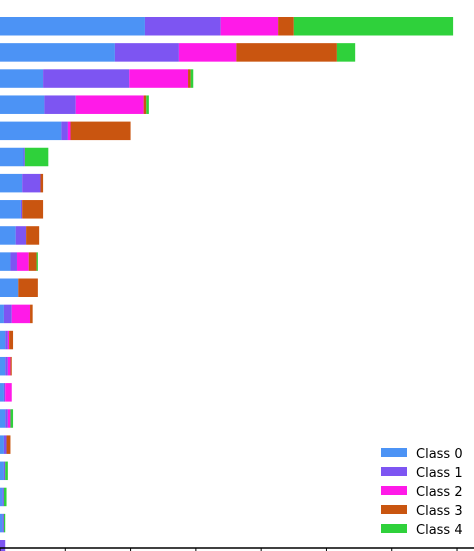 The width and height of the screenshot is (474, 551). I want to click on legend-label-2: Class 2, so click(439, 492).